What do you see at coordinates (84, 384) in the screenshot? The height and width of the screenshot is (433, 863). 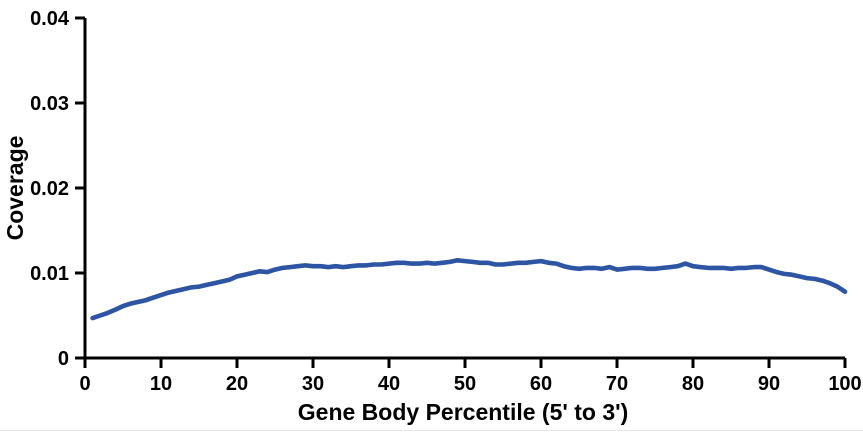 I see `x-tick-label: 0` at bounding box center [84, 384].